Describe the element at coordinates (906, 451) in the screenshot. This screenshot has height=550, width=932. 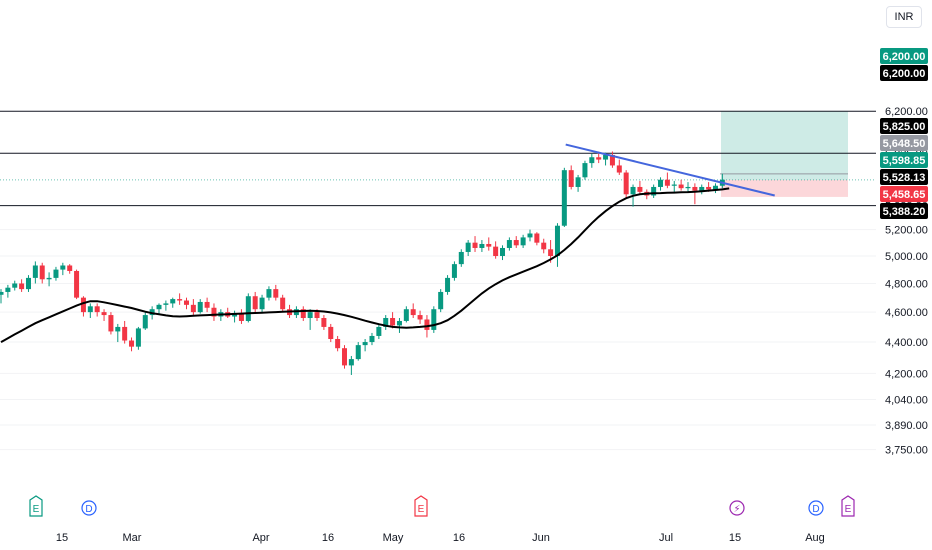
I see `price-tick-label: 3,750.00` at that location.